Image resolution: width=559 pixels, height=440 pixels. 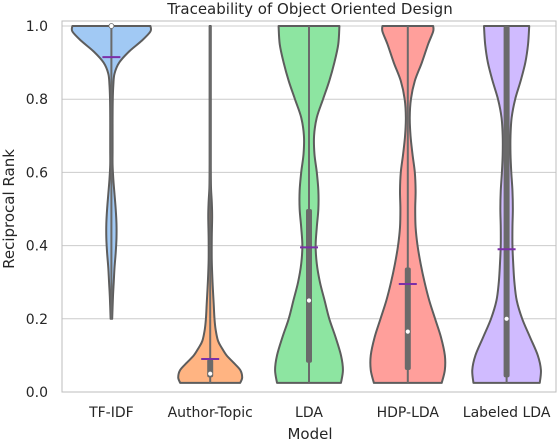 I want to click on violin-group-labeled-lda, so click(x=506, y=204).